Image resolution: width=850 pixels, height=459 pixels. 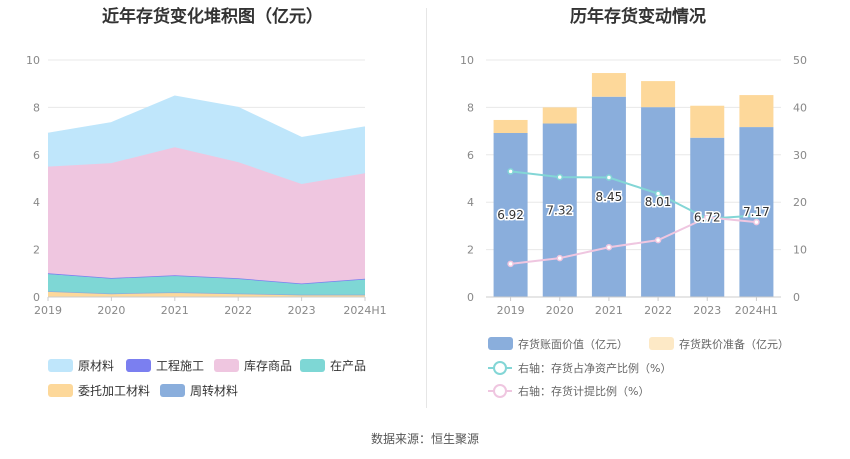 I want to click on legend-label: 右轴：存货计提比例（%）, so click(x=583, y=391).